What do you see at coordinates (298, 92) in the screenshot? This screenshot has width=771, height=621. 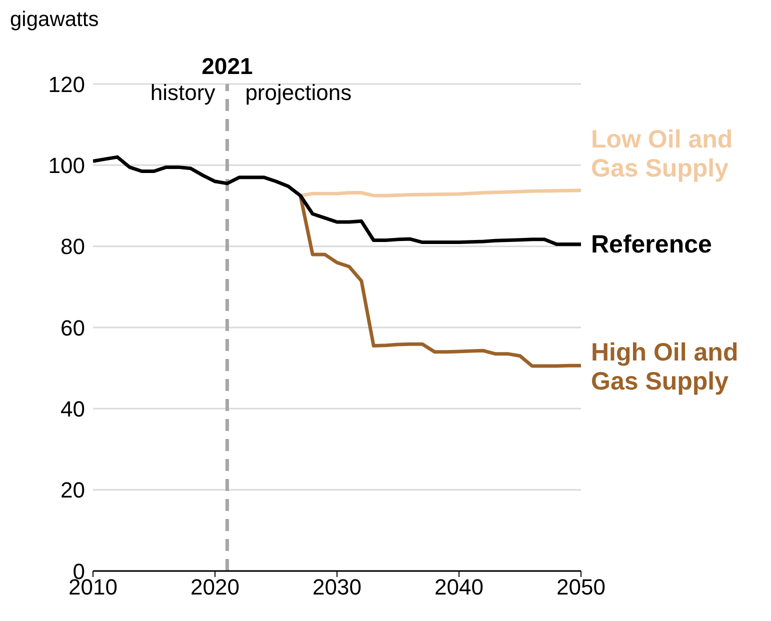 I see `annotation: projections` at bounding box center [298, 92].